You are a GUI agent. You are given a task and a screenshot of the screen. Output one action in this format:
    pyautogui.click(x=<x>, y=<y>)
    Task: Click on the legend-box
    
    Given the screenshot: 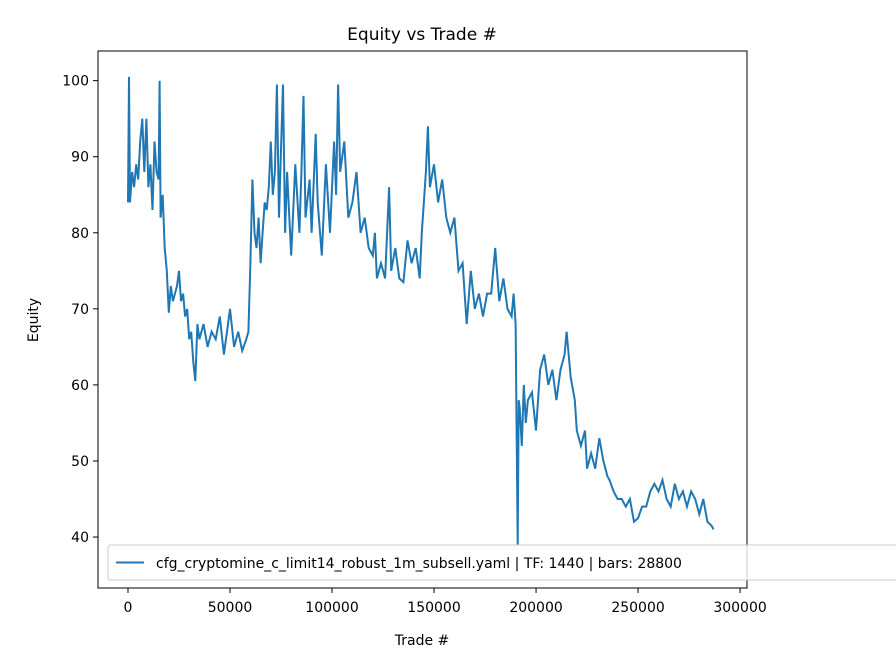 What is the action you would take?
    pyautogui.click(x=501, y=562)
    